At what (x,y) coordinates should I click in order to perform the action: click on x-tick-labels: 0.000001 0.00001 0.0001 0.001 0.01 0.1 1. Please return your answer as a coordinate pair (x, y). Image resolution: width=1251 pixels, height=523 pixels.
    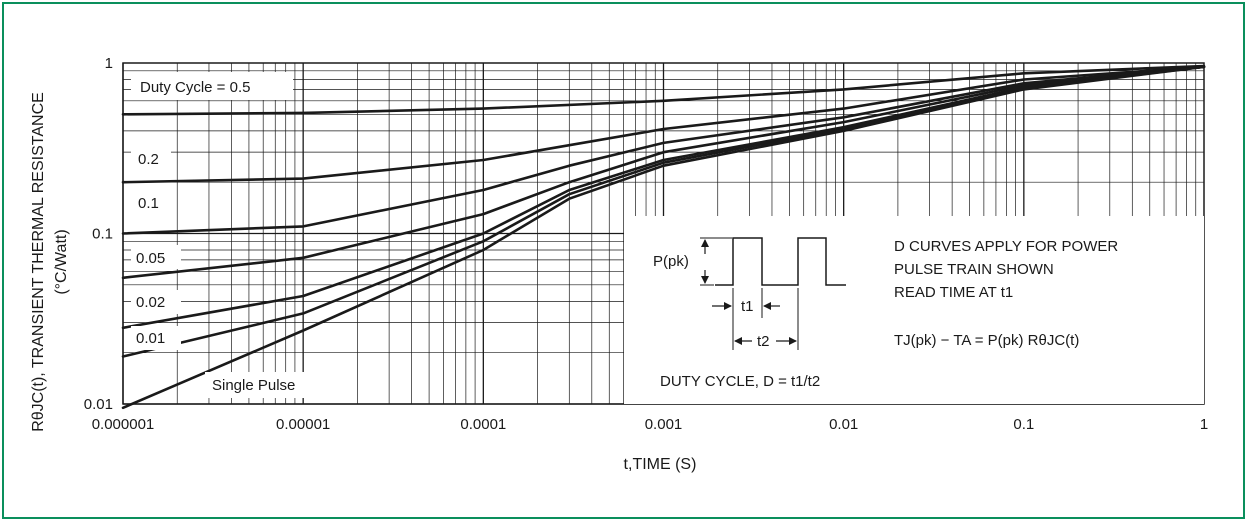
    Looking at the image, I should click on (650, 424).